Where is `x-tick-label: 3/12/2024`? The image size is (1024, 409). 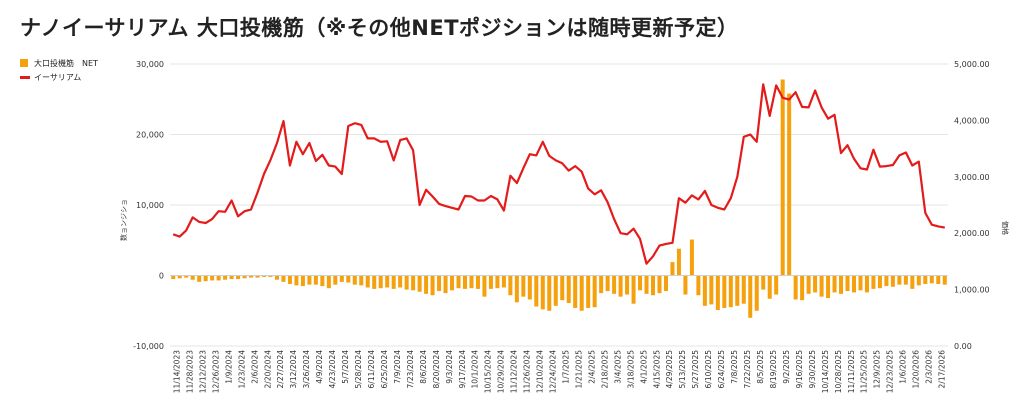
x-tick-label: 3/12/2024 is located at coordinates (293, 369).